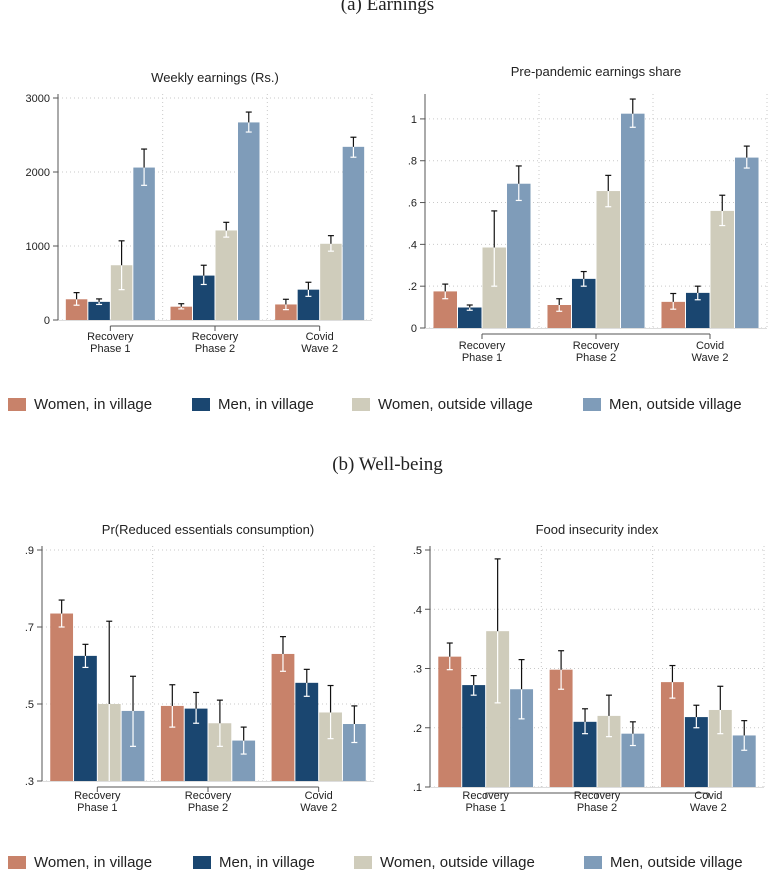  What do you see at coordinates (38, 173) in the screenshot?
I see `y-tick-label: 2000` at bounding box center [38, 173].